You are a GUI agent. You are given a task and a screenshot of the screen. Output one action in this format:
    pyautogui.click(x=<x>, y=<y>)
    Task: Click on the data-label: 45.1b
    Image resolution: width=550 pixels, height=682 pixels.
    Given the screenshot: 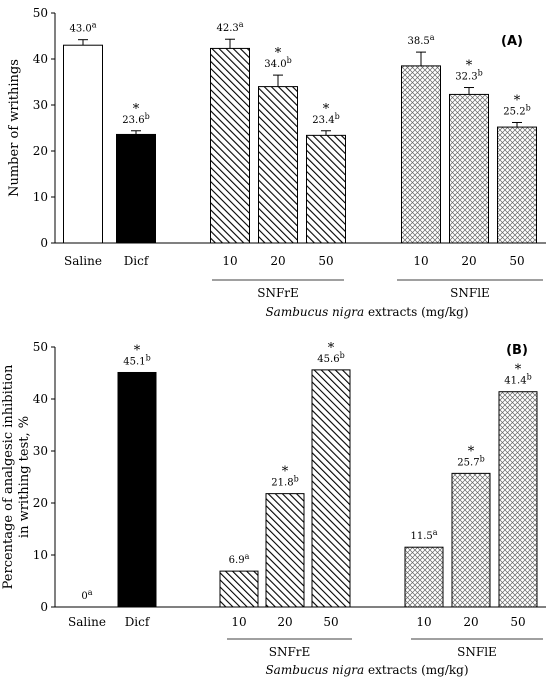 What is the action you would take?
    pyautogui.click(x=136, y=360)
    